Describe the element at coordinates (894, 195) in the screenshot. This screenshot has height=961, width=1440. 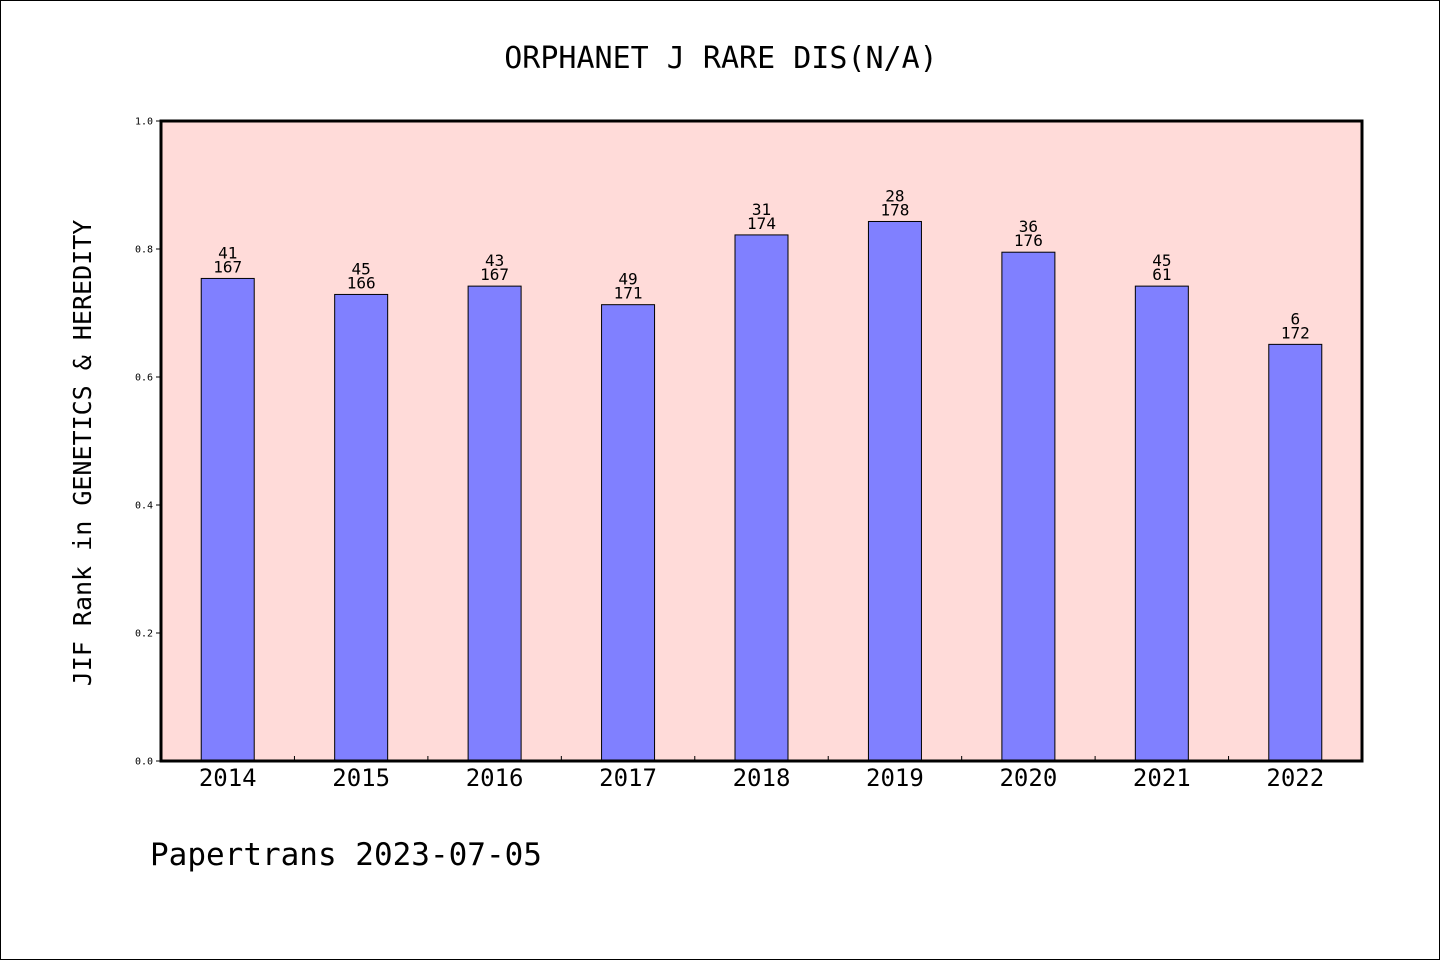
I see `bar-rank-label: 28` at that location.